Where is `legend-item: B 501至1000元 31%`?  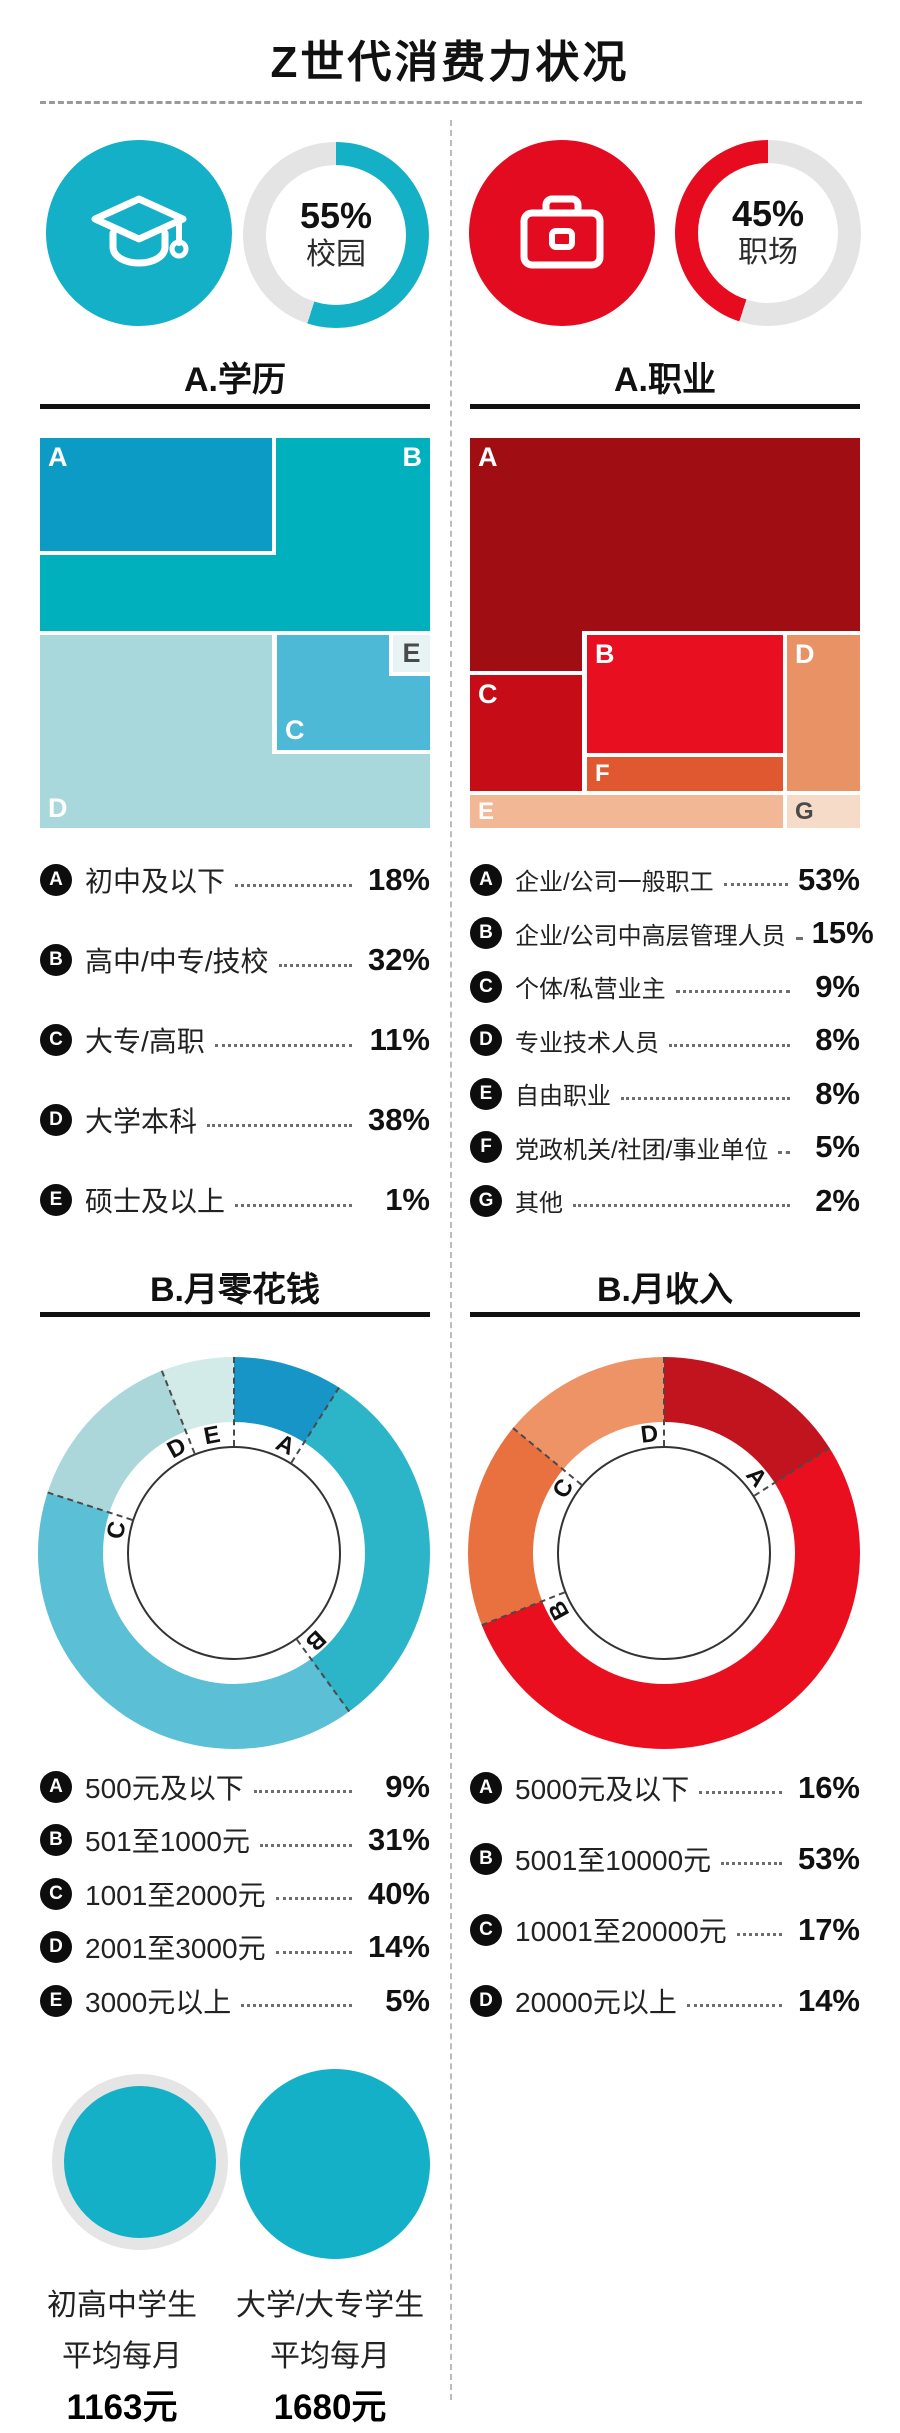
legend-item: B 501至1000元 31% is located at coordinates (235, 1841).